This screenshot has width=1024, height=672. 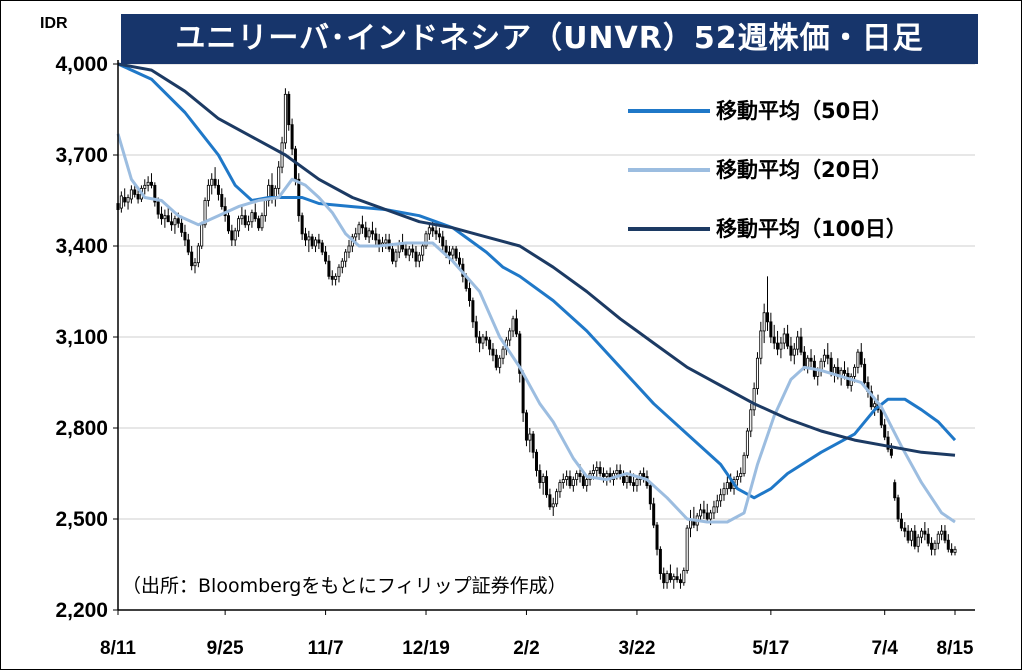 What do you see at coordinates (811, 229) in the screenshot?
I see `legend-label-ma100: 移動平均（100日）` at bounding box center [811, 229].